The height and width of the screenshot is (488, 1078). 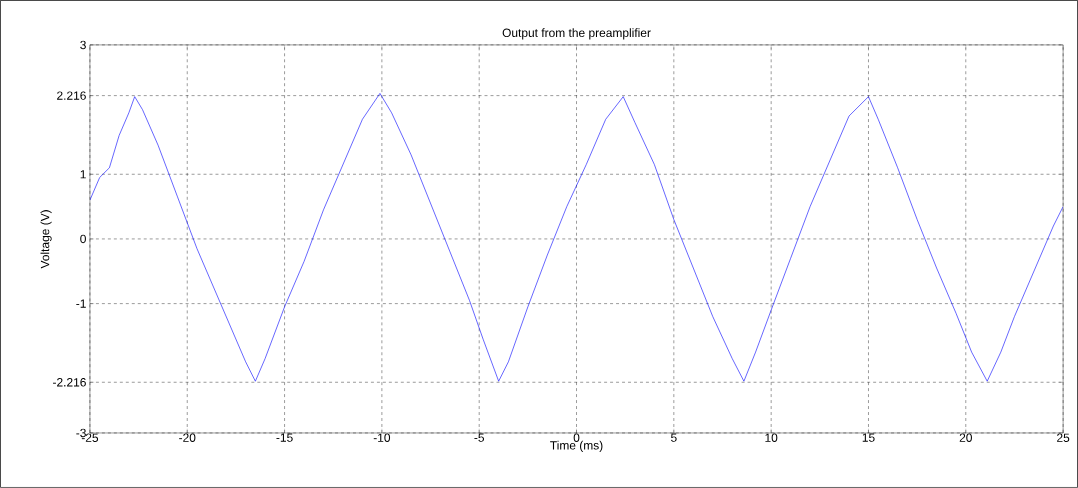 What do you see at coordinates (771, 438) in the screenshot?
I see `x-tick-label: 10` at bounding box center [771, 438].